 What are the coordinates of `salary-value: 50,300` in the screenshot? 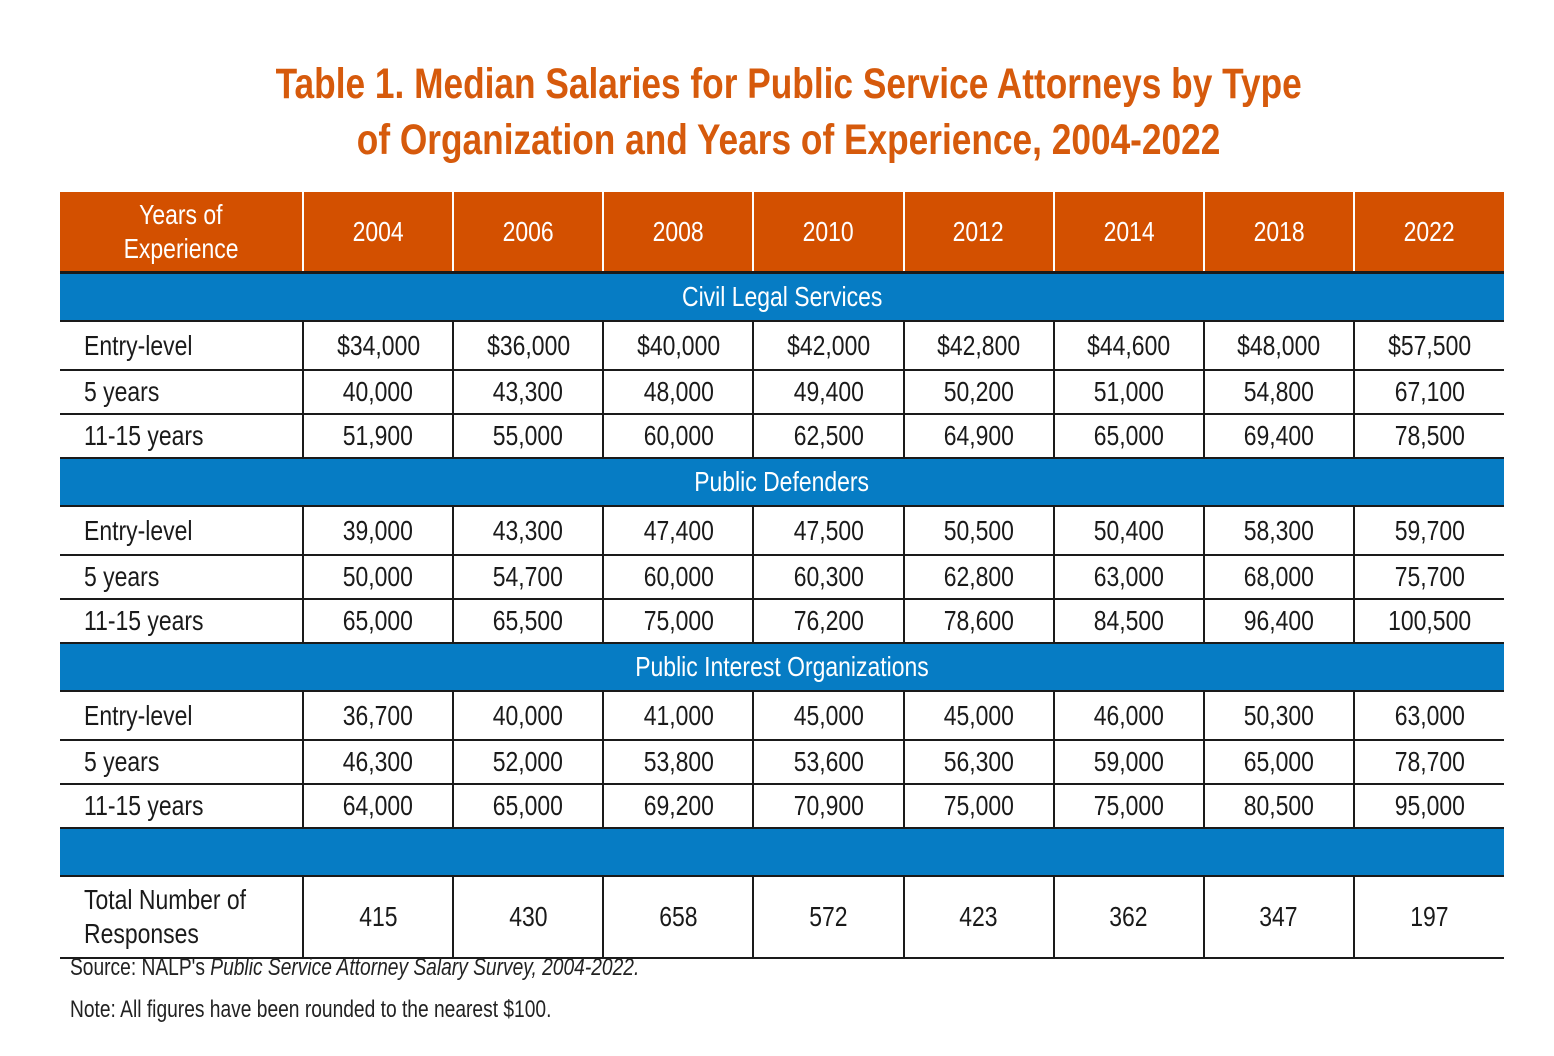 It's located at (1278, 715).